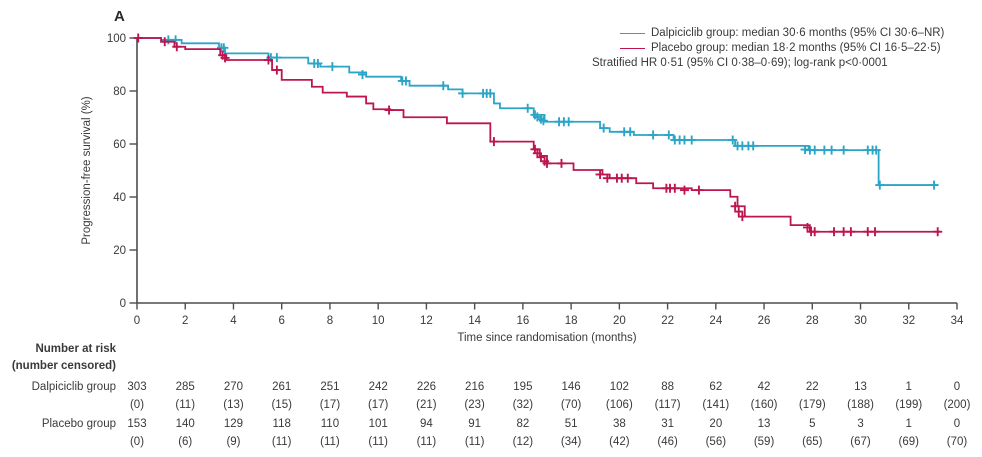  I want to click on x-tick-label: 28, so click(812, 321).